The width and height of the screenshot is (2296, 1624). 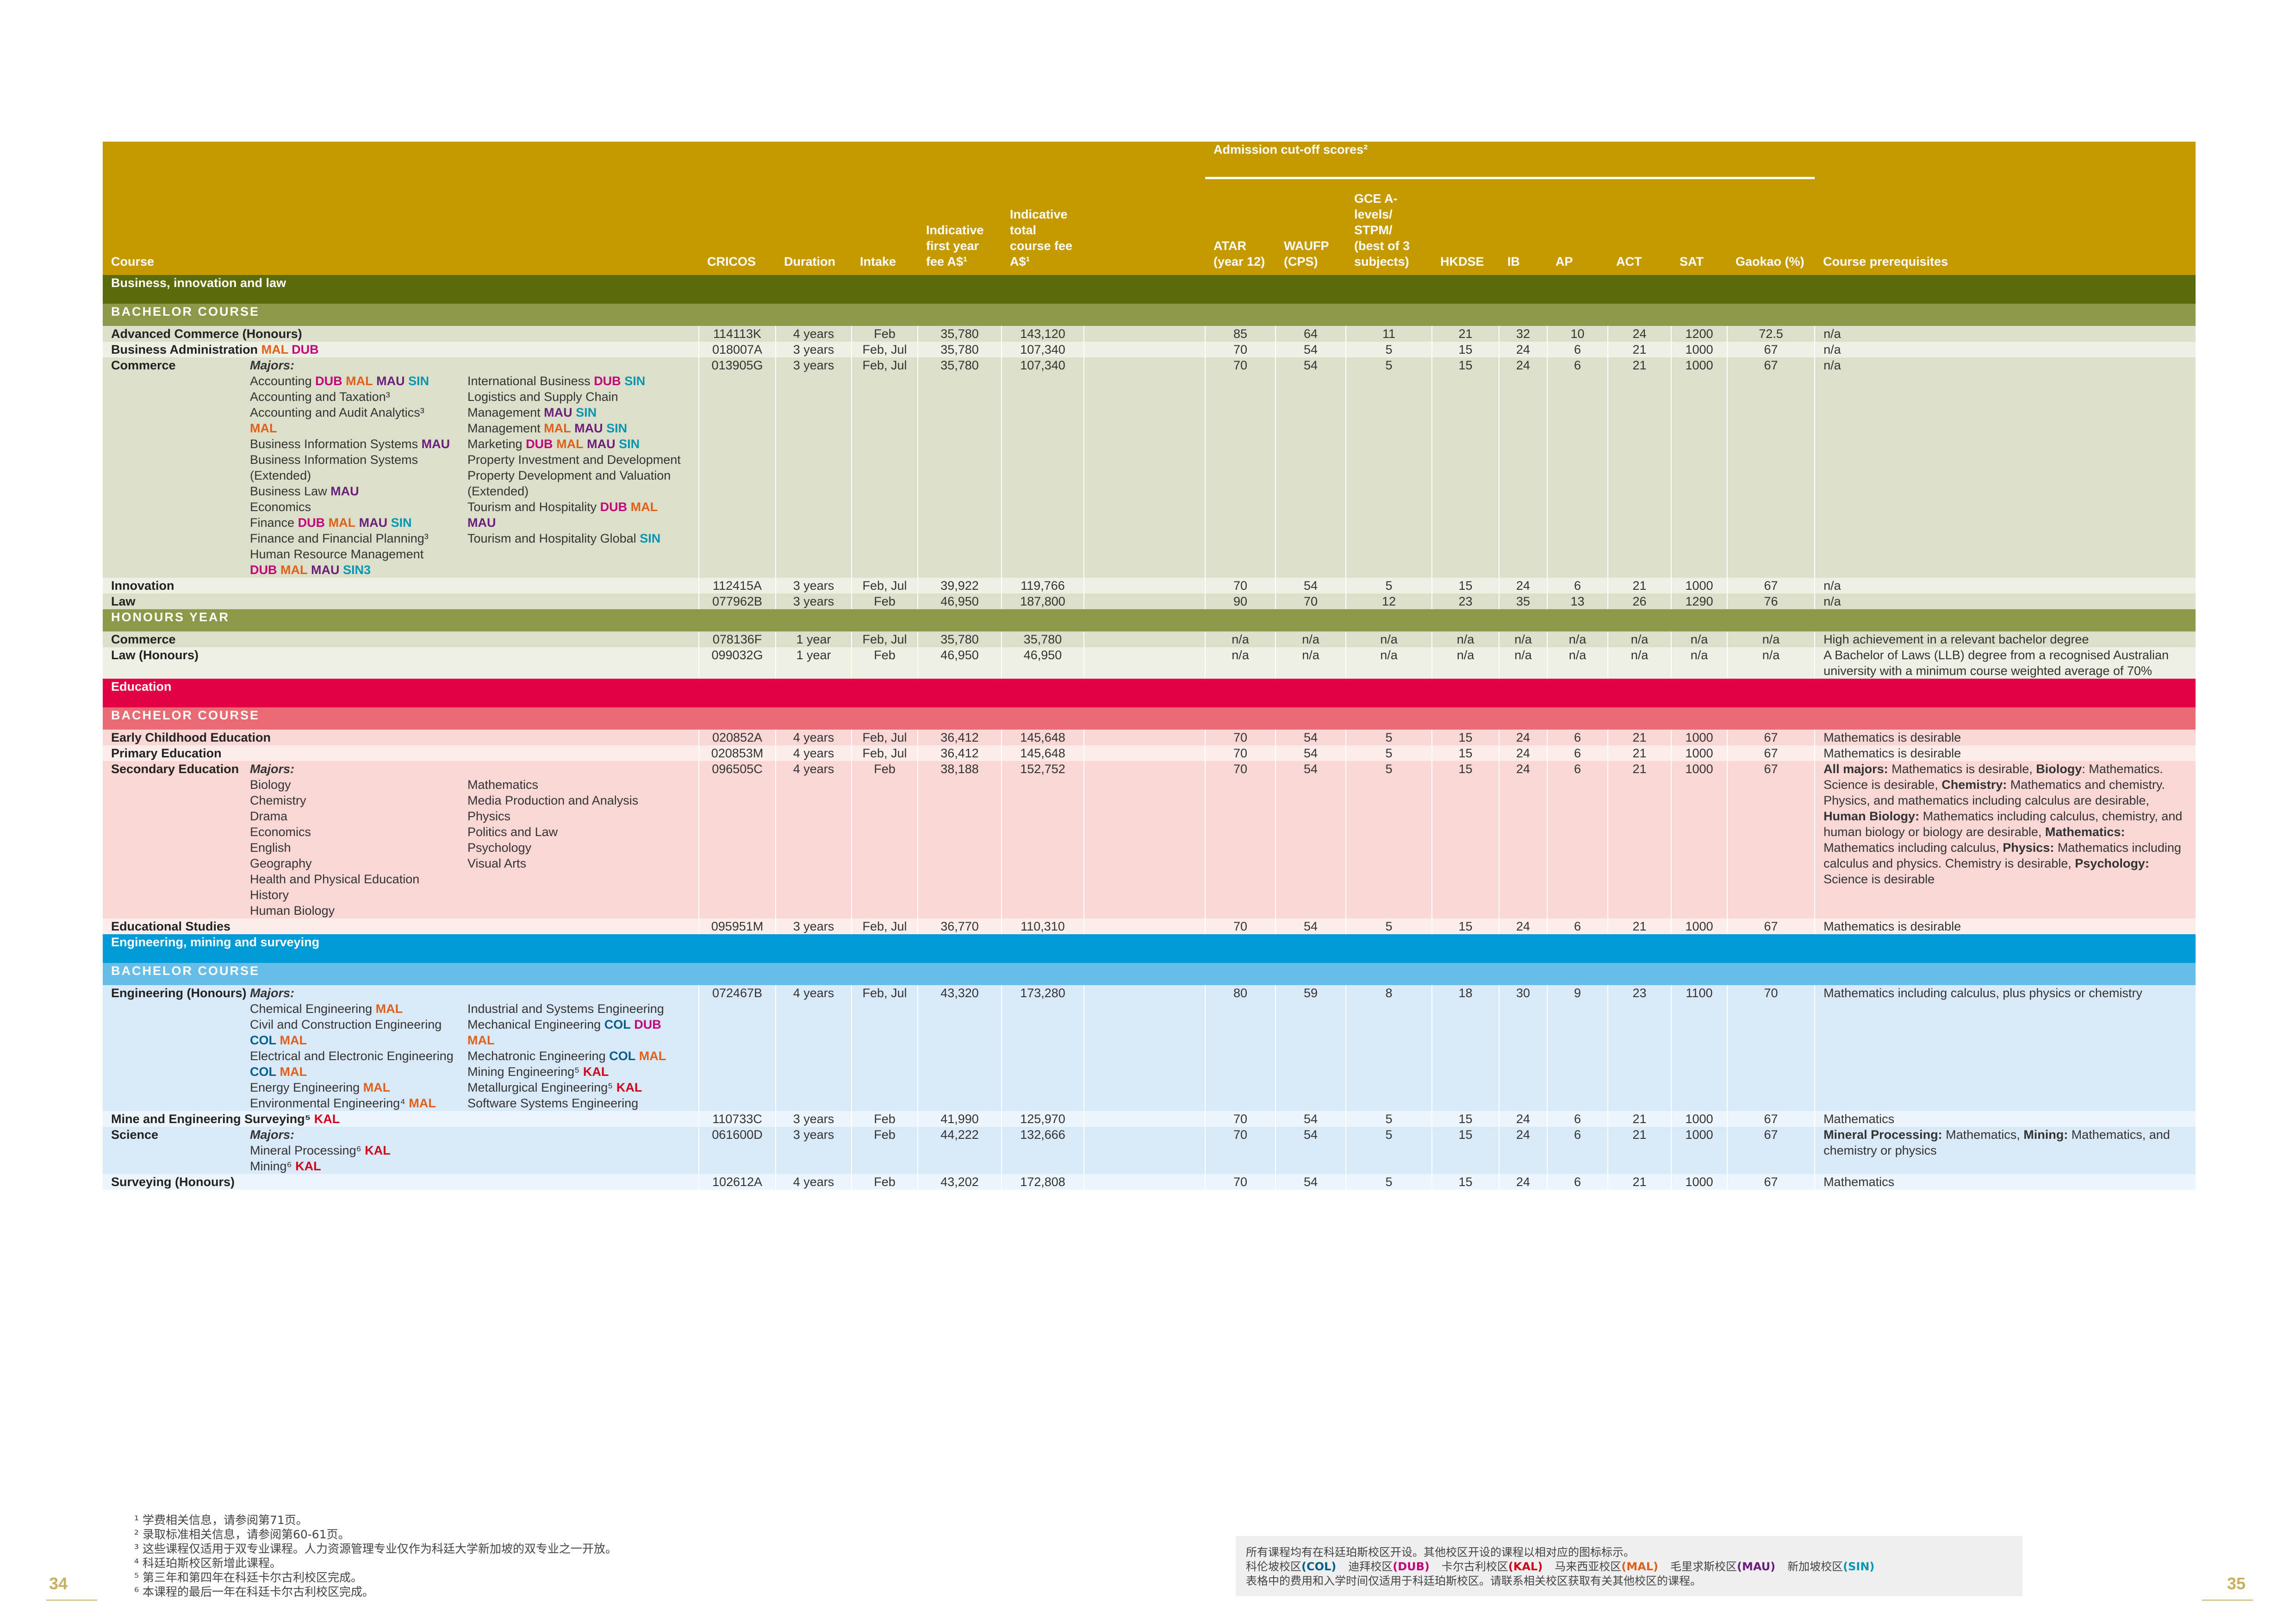 I want to click on cell-ib: n/a, so click(x=1523, y=639).